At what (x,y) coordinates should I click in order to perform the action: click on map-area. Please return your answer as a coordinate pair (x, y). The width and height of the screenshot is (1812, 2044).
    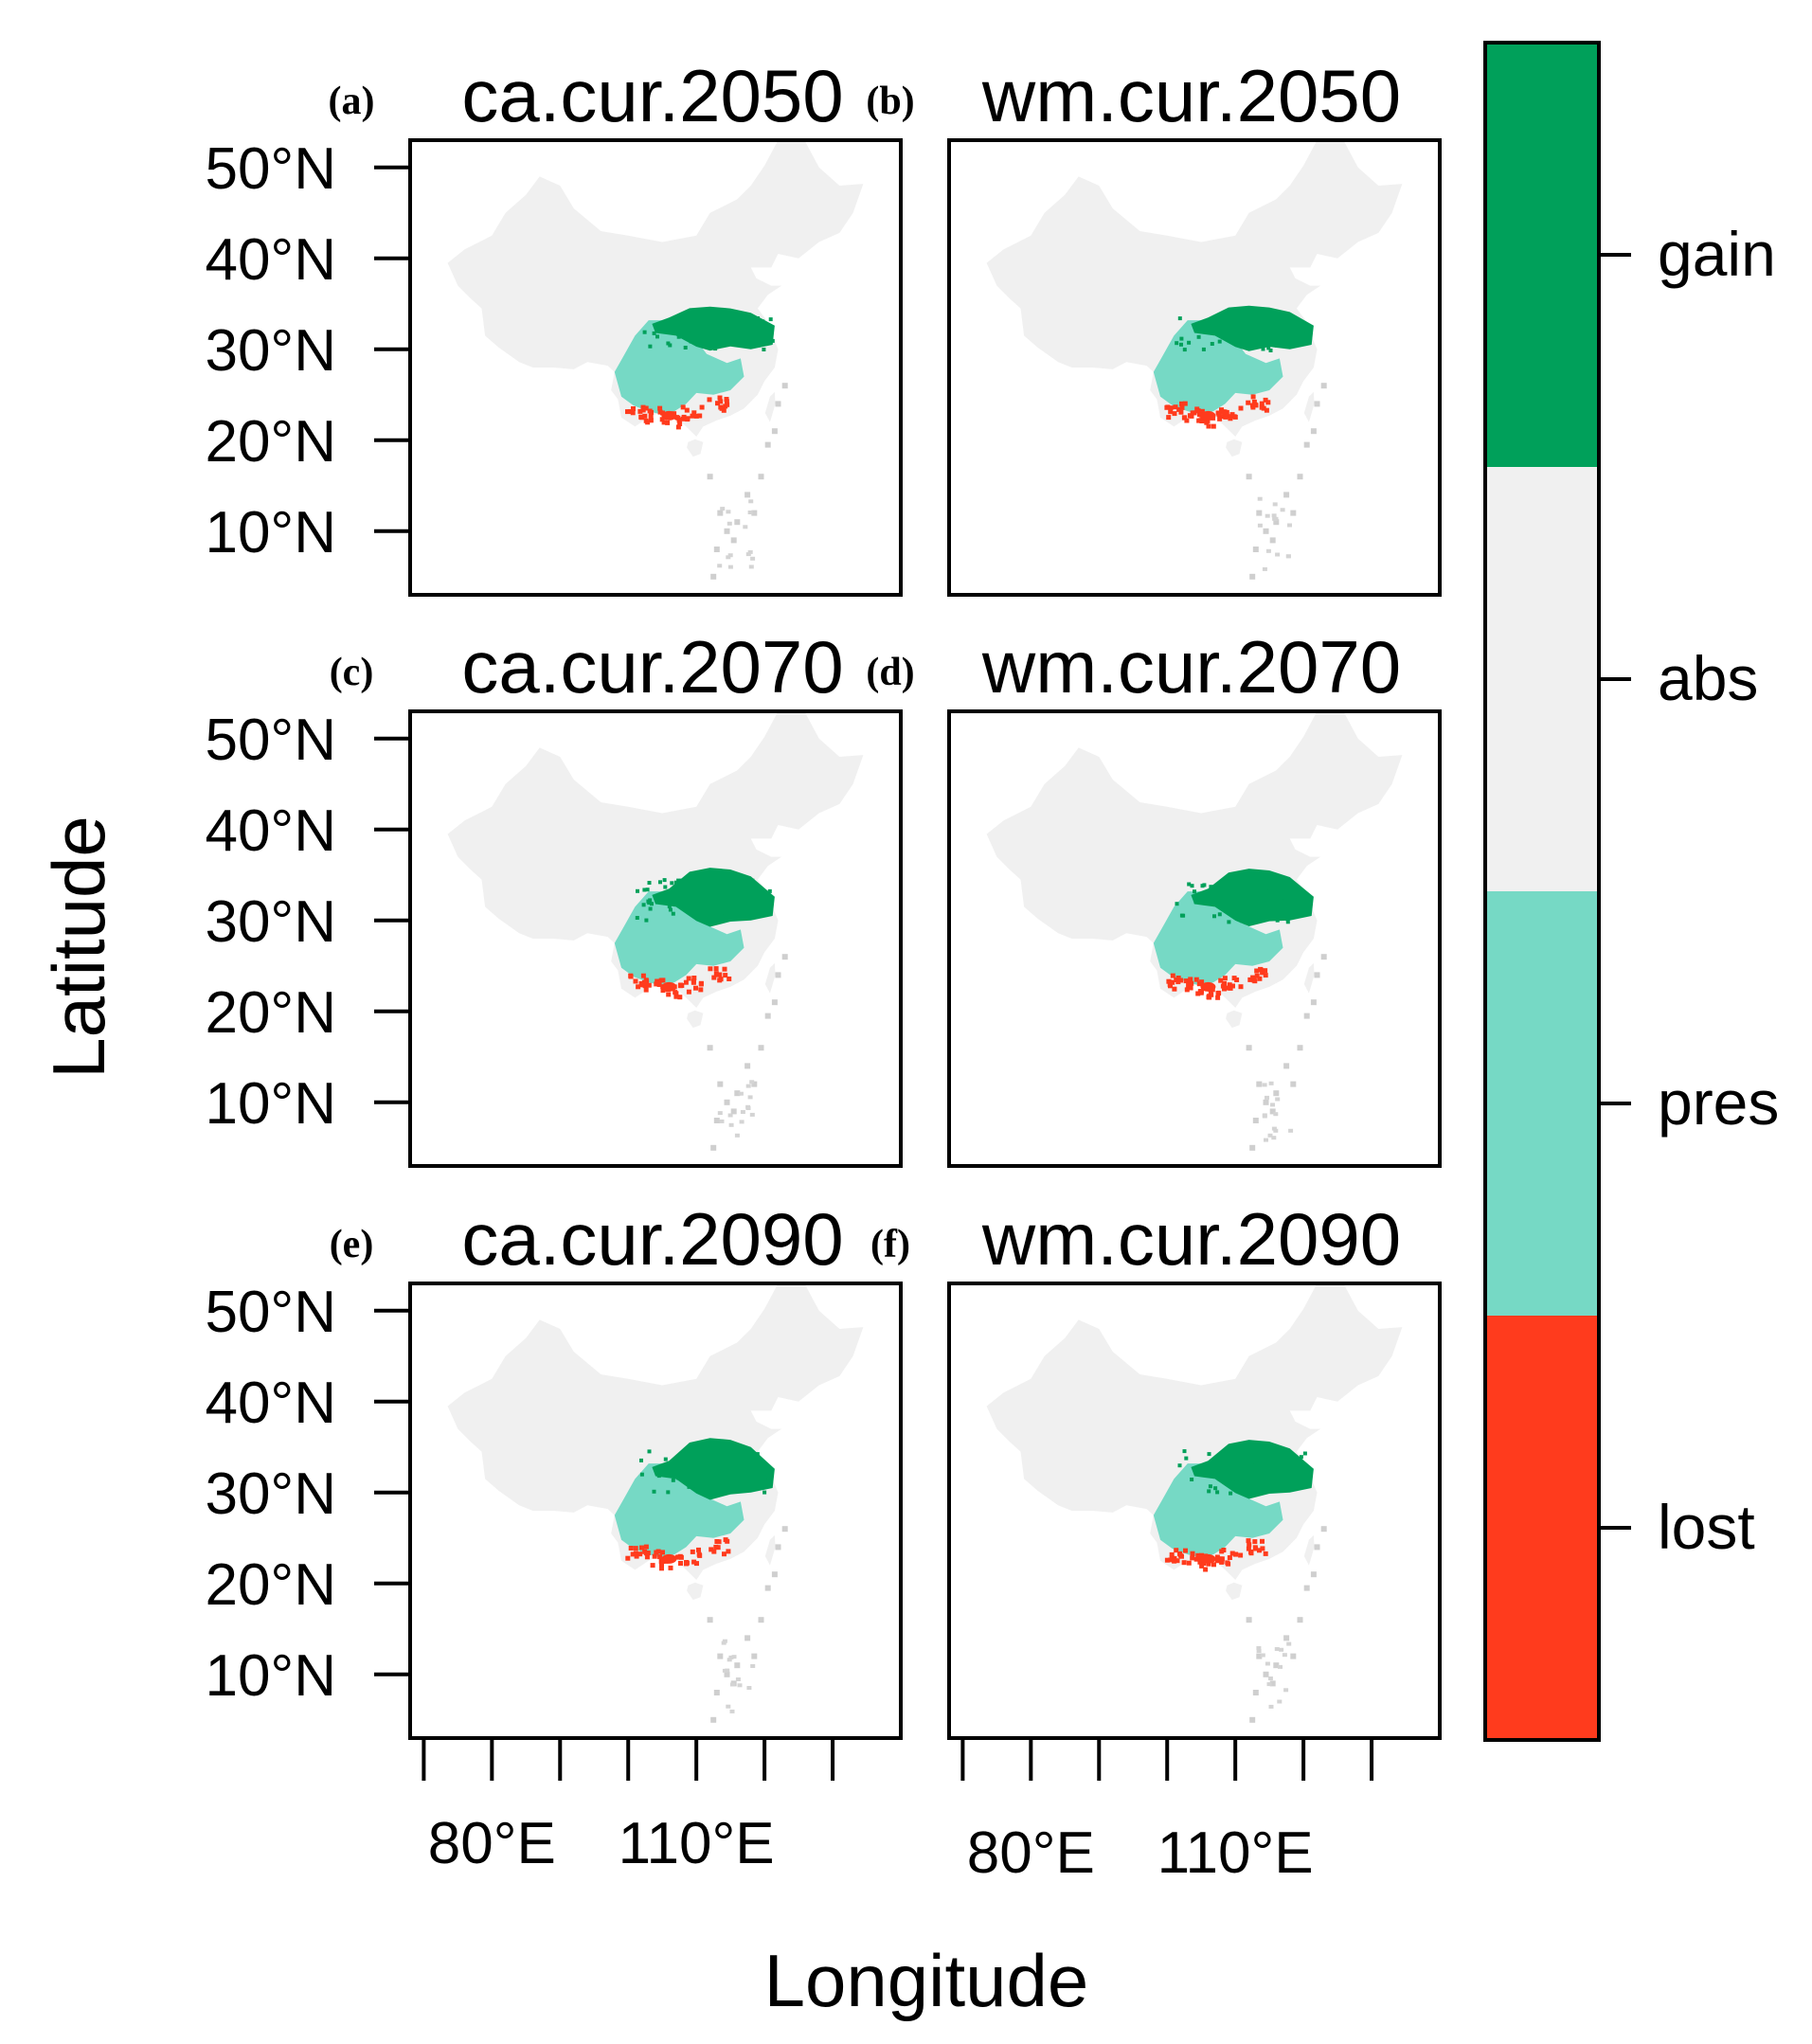
    Looking at the image, I should click on (655, 360).